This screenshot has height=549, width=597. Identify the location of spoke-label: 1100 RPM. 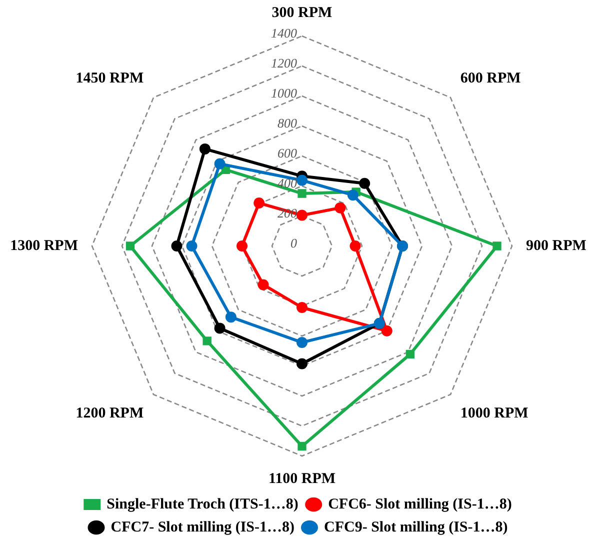
(302, 478).